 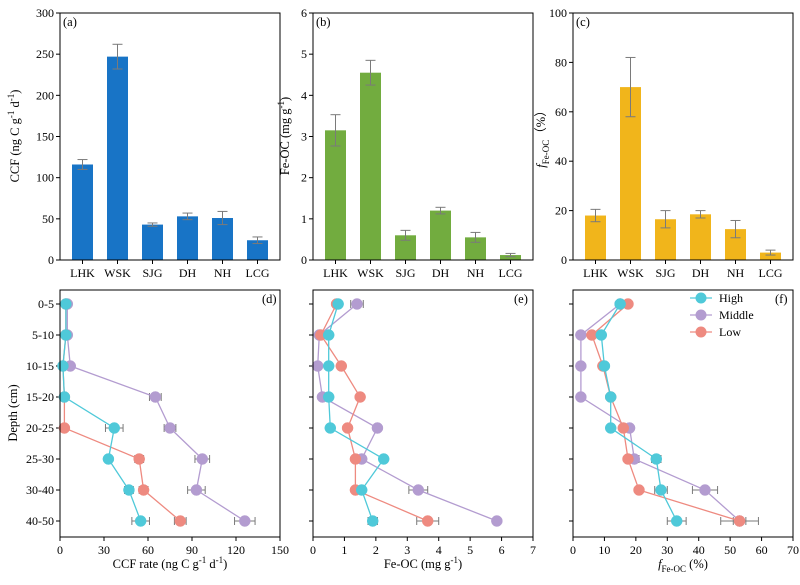 I want to click on panel-c-xtick-label: LHK, so click(x=595, y=273).